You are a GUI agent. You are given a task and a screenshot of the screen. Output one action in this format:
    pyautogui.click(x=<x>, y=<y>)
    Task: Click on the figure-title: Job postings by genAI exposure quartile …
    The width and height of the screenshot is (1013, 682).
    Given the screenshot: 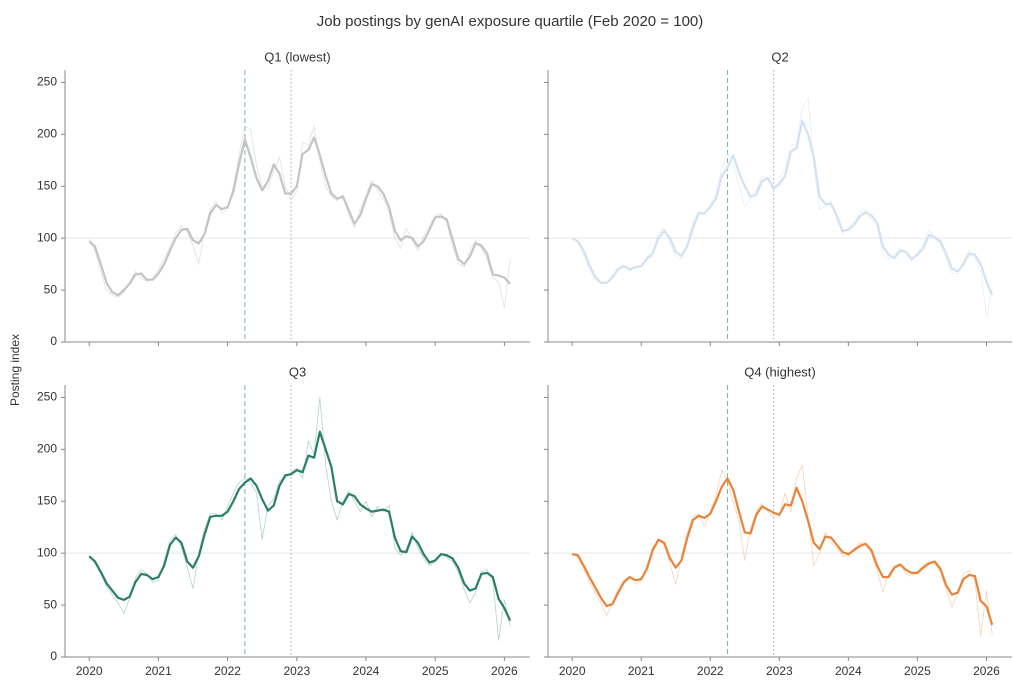 What is the action you would take?
    pyautogui.click(x=510, y=21)
    